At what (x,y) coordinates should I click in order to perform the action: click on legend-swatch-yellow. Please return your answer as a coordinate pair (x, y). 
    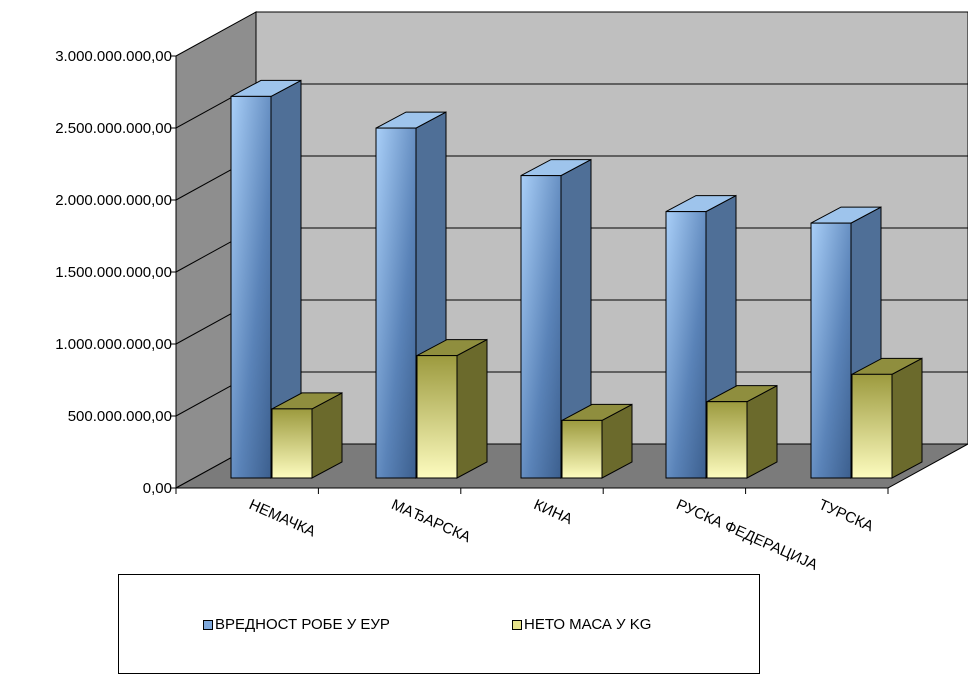
    Looking at the image, I should click on (517, 624).